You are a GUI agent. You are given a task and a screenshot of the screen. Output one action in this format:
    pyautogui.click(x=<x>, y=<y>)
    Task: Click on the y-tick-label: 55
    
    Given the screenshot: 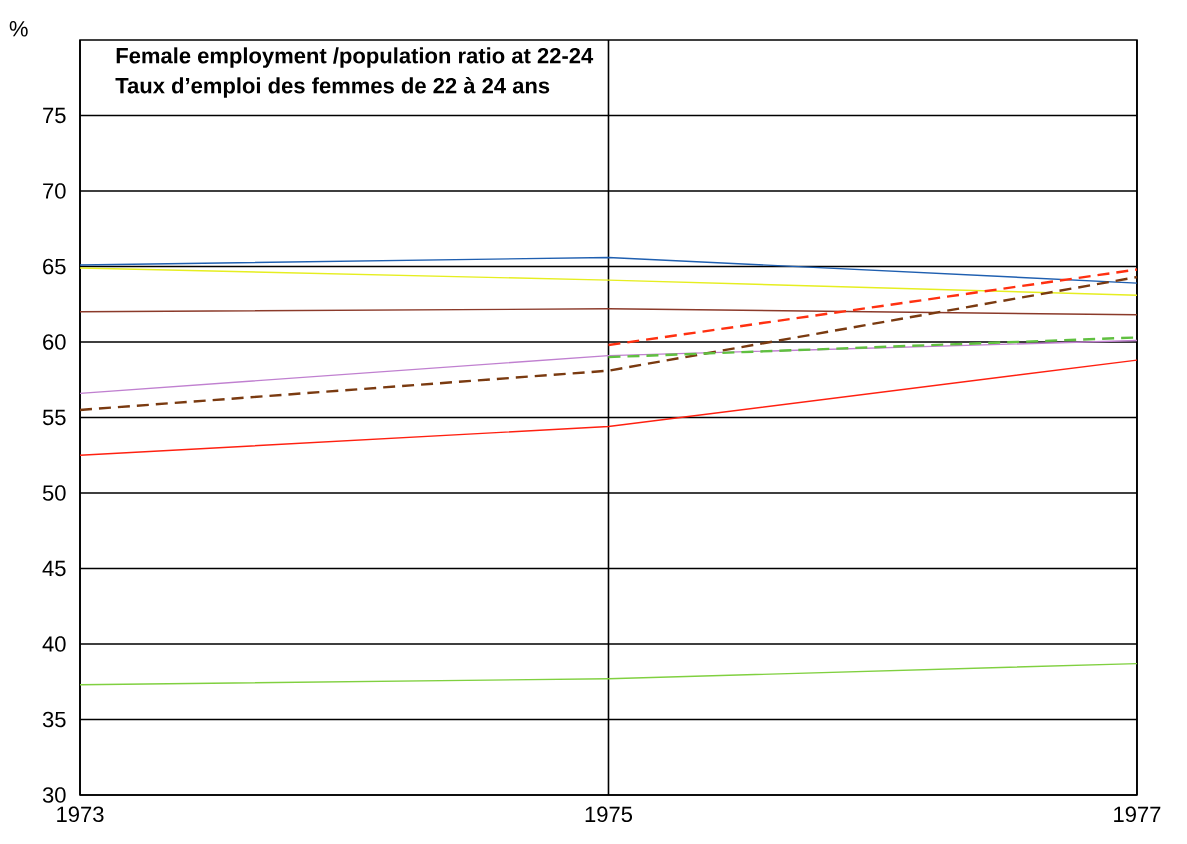 What is the action you would take?
    pyautogui.click(x=54, y=417)
    